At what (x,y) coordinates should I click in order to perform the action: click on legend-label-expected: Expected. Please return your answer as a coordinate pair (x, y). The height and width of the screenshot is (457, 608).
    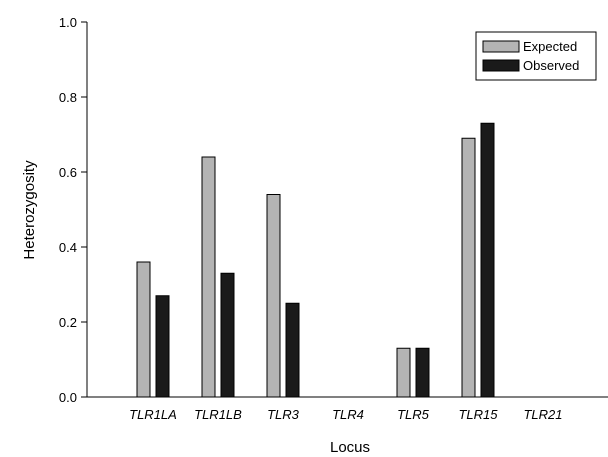
    Looking at the image, I should click on (550, 46).